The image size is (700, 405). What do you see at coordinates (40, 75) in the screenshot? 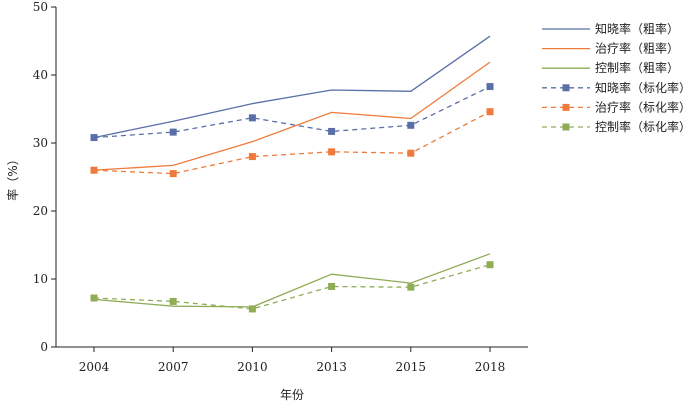
I see `y-tick-label: 40` at bounding box center [40, 75].